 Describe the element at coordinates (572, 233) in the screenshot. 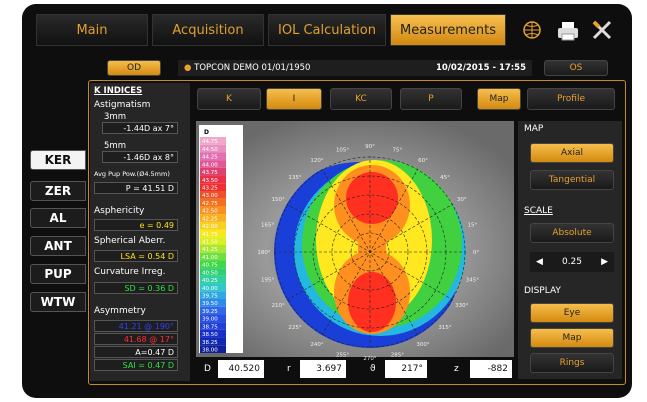

I see `option-button: Absolute` at that location.